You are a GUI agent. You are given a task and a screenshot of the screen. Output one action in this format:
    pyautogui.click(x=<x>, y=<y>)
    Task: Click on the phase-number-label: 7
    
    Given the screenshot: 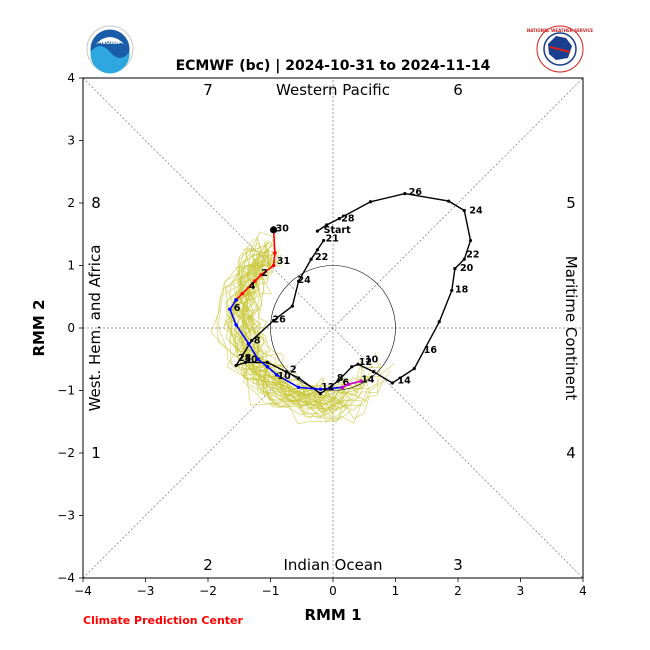 What is the action you would take?
    pyautogui.click(x=208, y=90)
    